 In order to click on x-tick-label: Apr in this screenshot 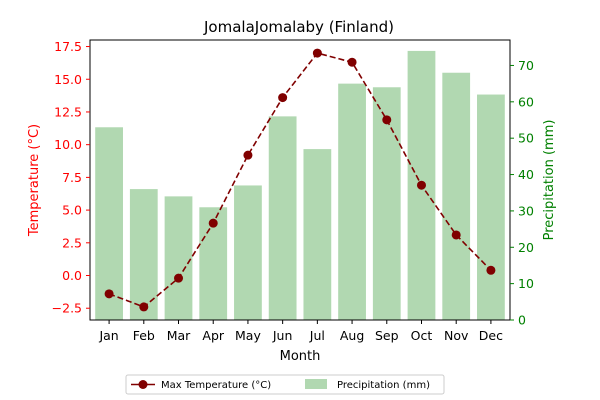, I will do `click(213, 335)`.